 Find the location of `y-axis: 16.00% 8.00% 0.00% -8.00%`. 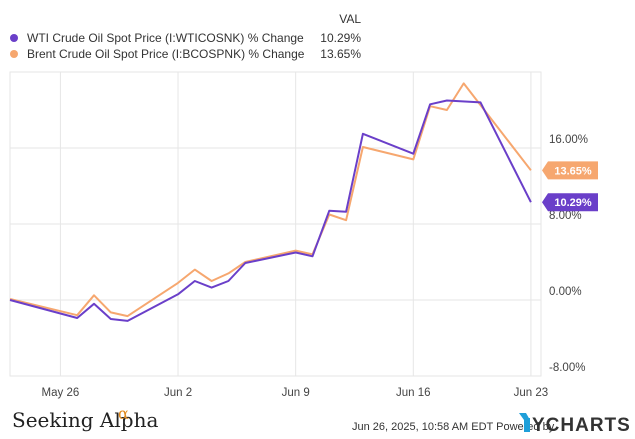

y-axis: 16.00% 8.00% 0.00% -8.00% is located at coordinates (568, 254).